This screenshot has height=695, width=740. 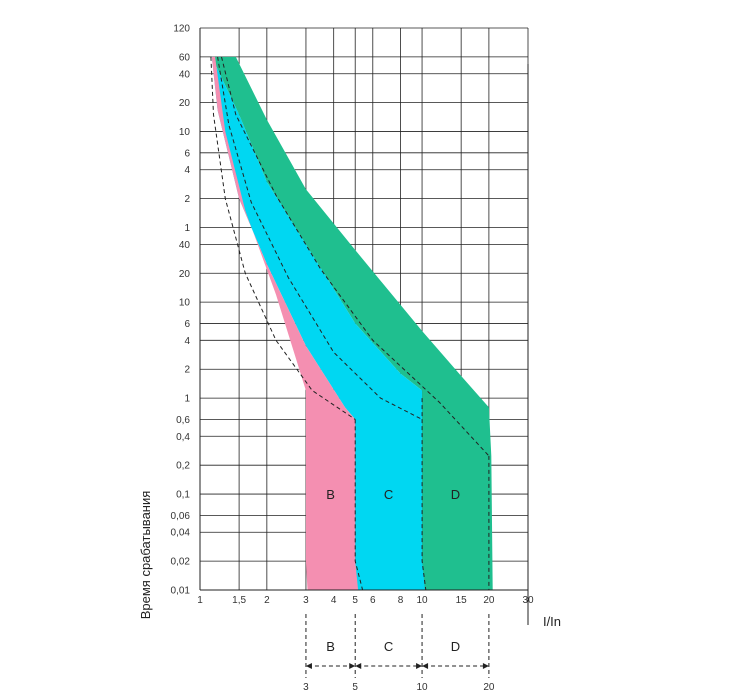 I want to click on x-tick-labels: 1 1,5 2 3 4 5 6 8 10 15 20 30, so click(x=365, y=600).